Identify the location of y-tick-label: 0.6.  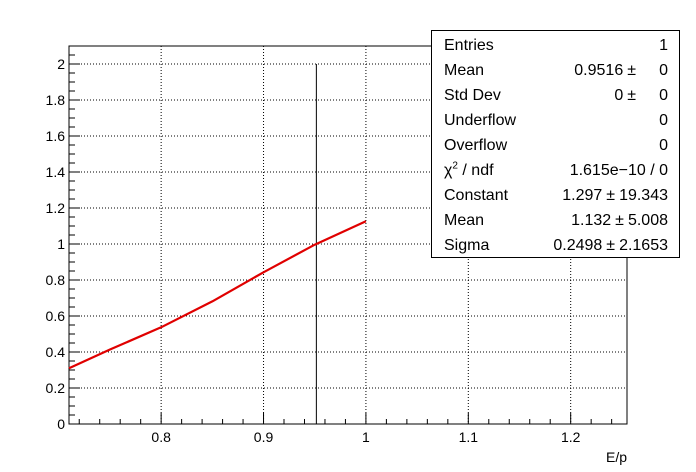
(56, 316).